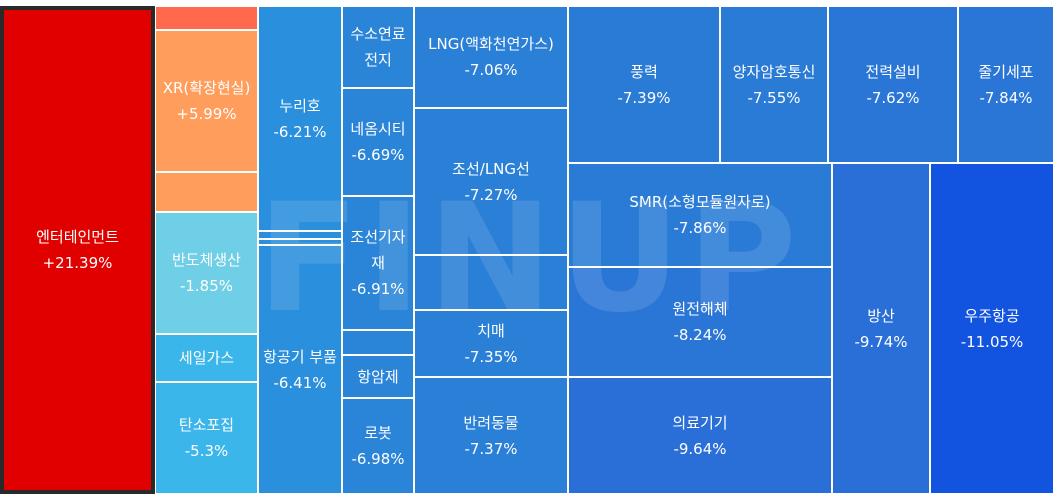  What do you see at coordinates (700, 202) in the screenshot?
I see `tile-label: SMR(소형모듈원자로)` at bounding box center [700, 202].